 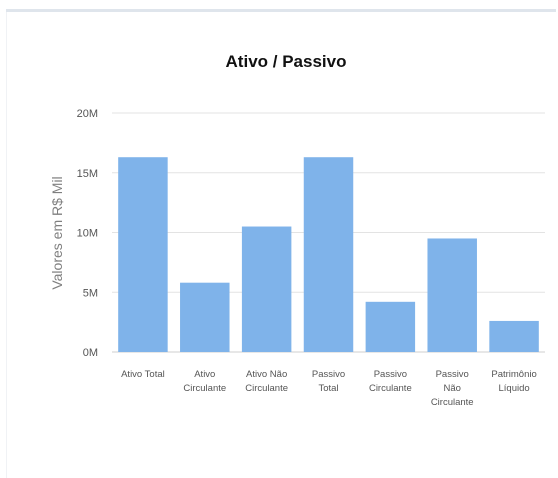 I want to click on x-tick-label: Passivo Circulante, so click(x=390, y=381).